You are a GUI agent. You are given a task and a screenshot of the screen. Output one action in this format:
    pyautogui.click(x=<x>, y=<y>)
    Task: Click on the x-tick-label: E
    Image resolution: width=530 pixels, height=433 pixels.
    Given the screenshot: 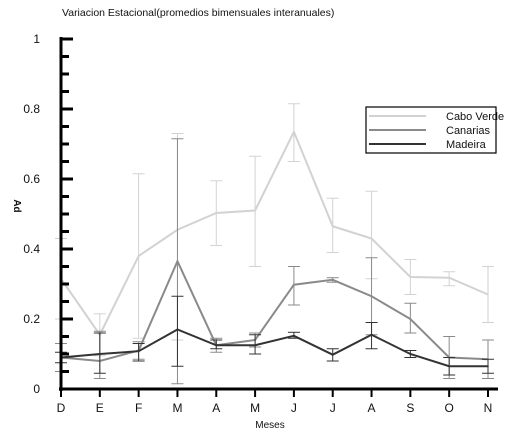 What is the action you would take?
    pyautogui.click(x=100, y=408)
    